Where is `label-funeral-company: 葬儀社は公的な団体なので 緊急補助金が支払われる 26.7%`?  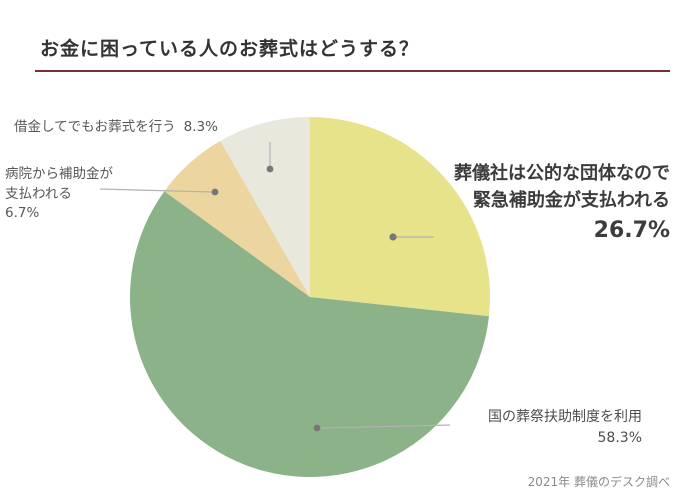
label-funeral-company: 葬儀社は公的な団体なので 緊急補助金が支払われる 26.7% is located at coordinates (562, 202).